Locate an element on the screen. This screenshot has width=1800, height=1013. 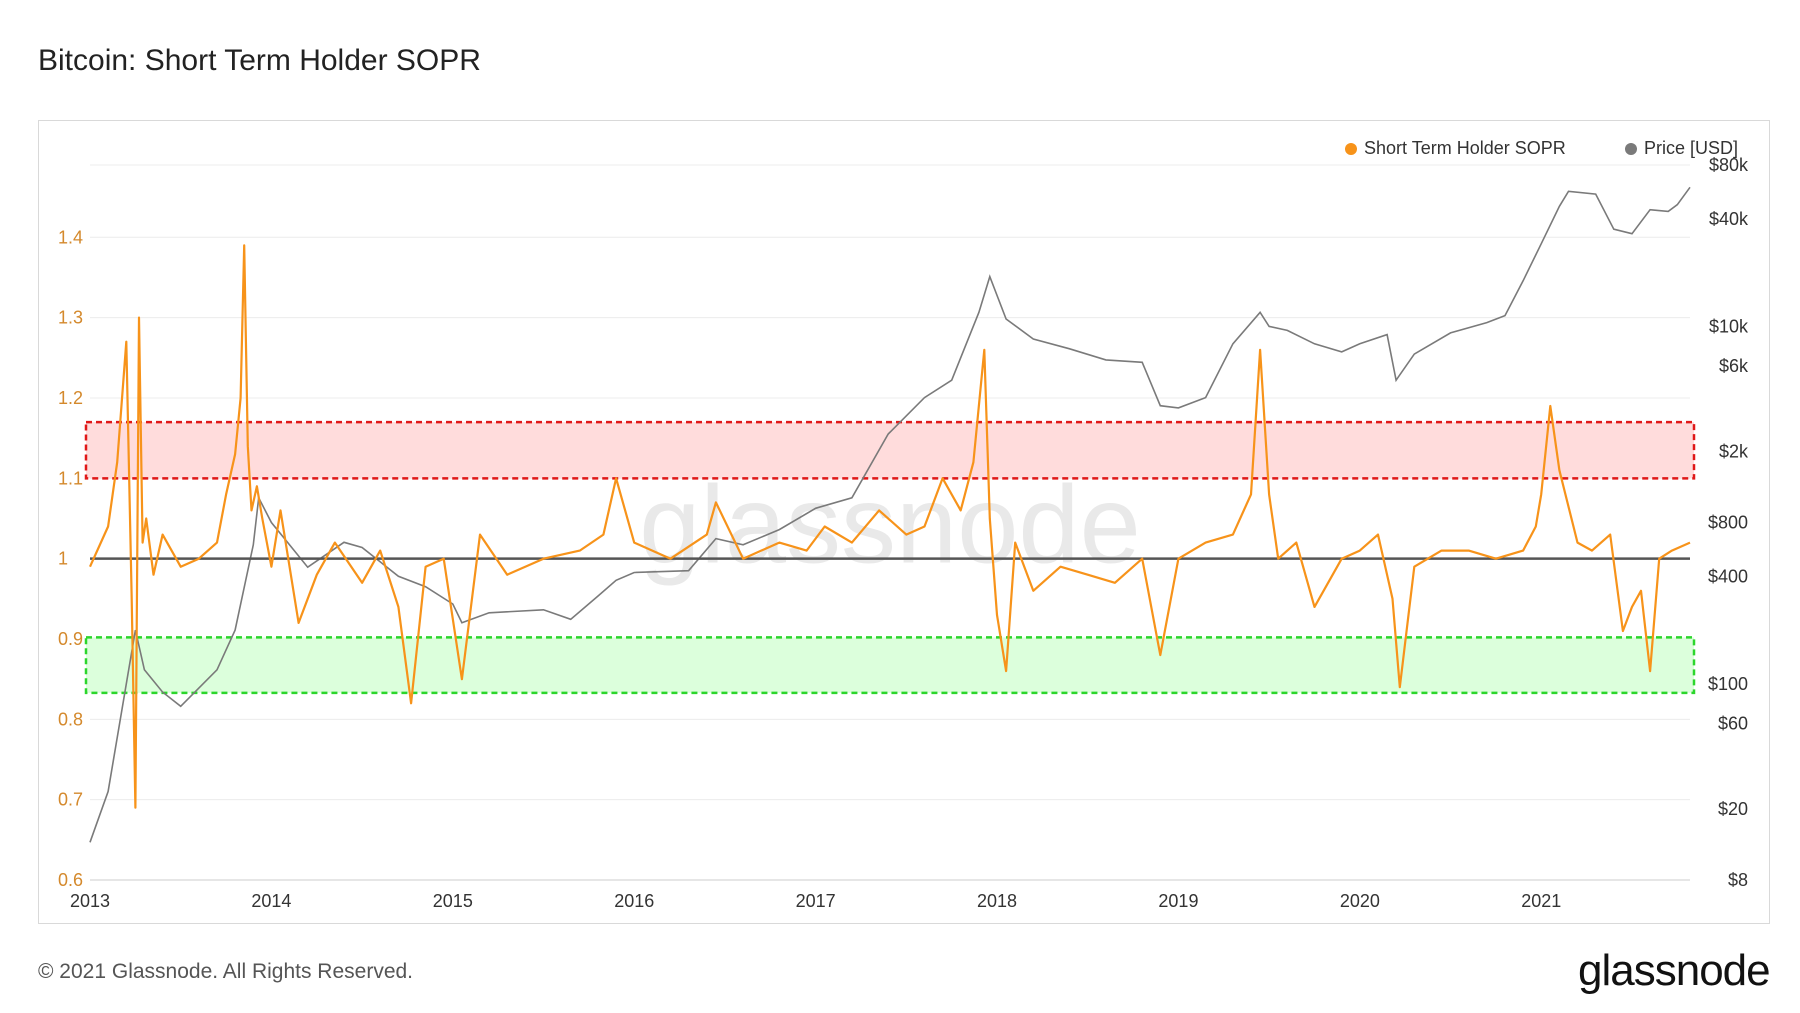
y-right-tick-label: $6k is located at coordinates (1734, 366).